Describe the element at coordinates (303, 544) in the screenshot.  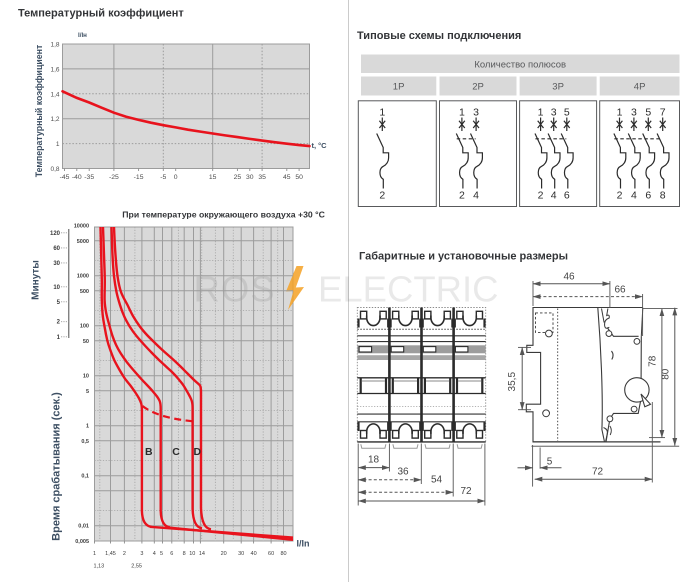
I see `svg-text: I/In` at that location.